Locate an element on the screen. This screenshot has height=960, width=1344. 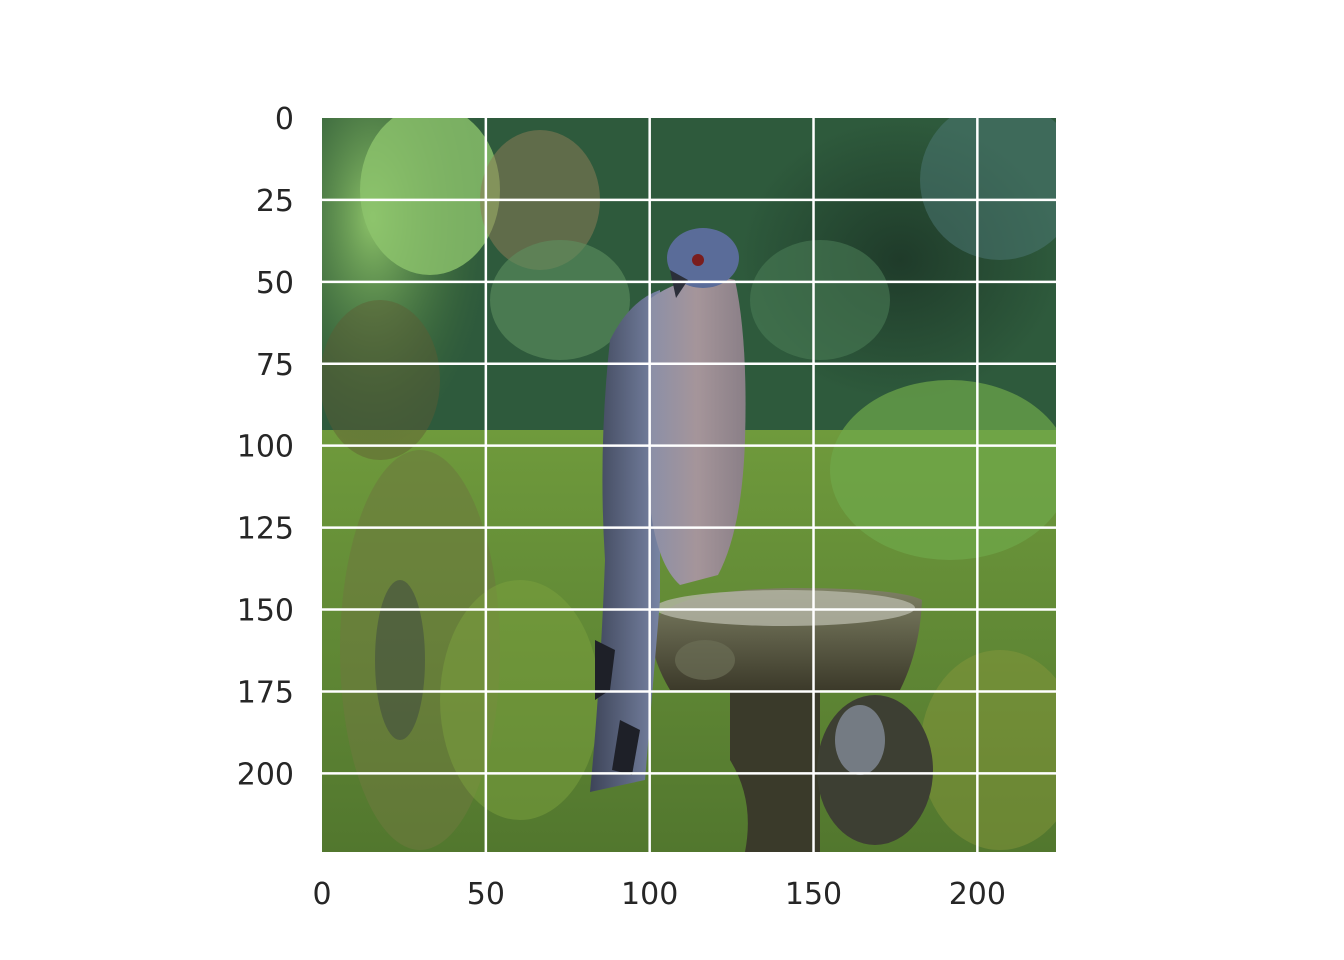
y-tick-label-50: 50 is located at coordinates (275, 283).